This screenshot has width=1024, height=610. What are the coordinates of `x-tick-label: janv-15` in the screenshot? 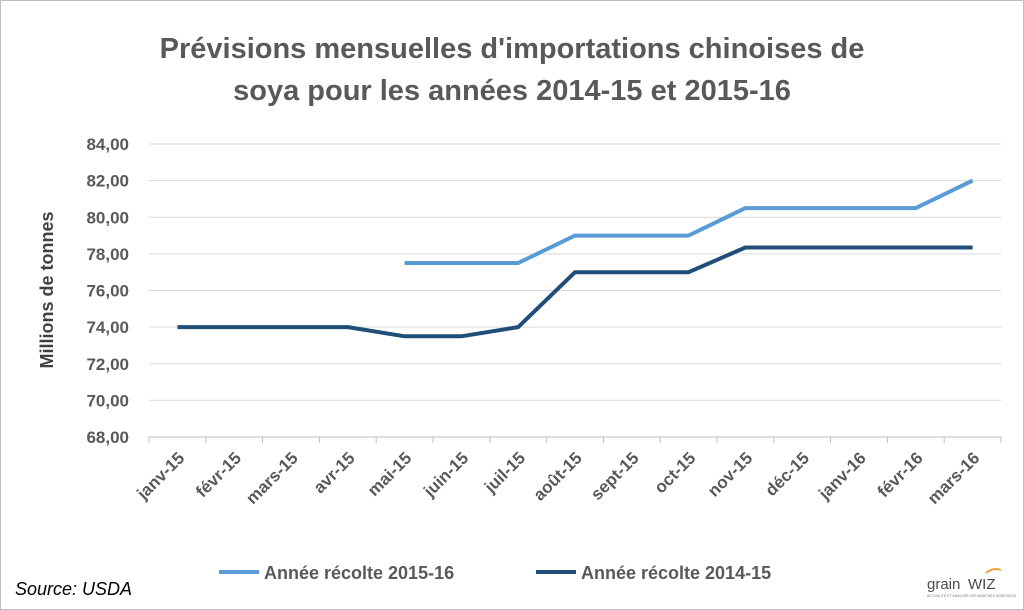 It's located at (161, 476).